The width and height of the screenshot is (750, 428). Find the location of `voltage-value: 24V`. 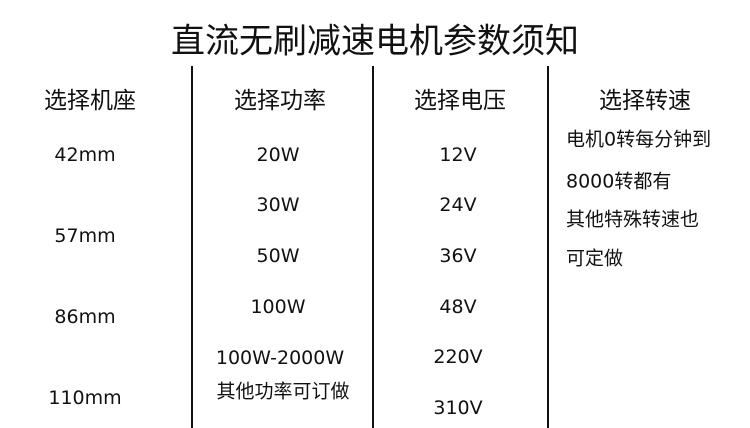

voltage-value: 24V is located at coordinates (458, 205).